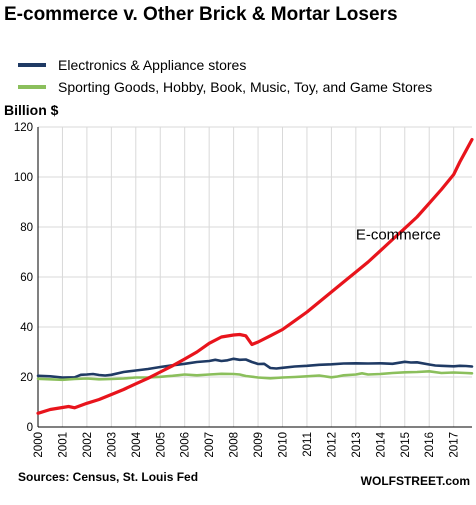 The image size is (476, 505). Describe the element at coordinates (210, 445) in the screenshot. I see `x-tick-label: 2007` at that location.